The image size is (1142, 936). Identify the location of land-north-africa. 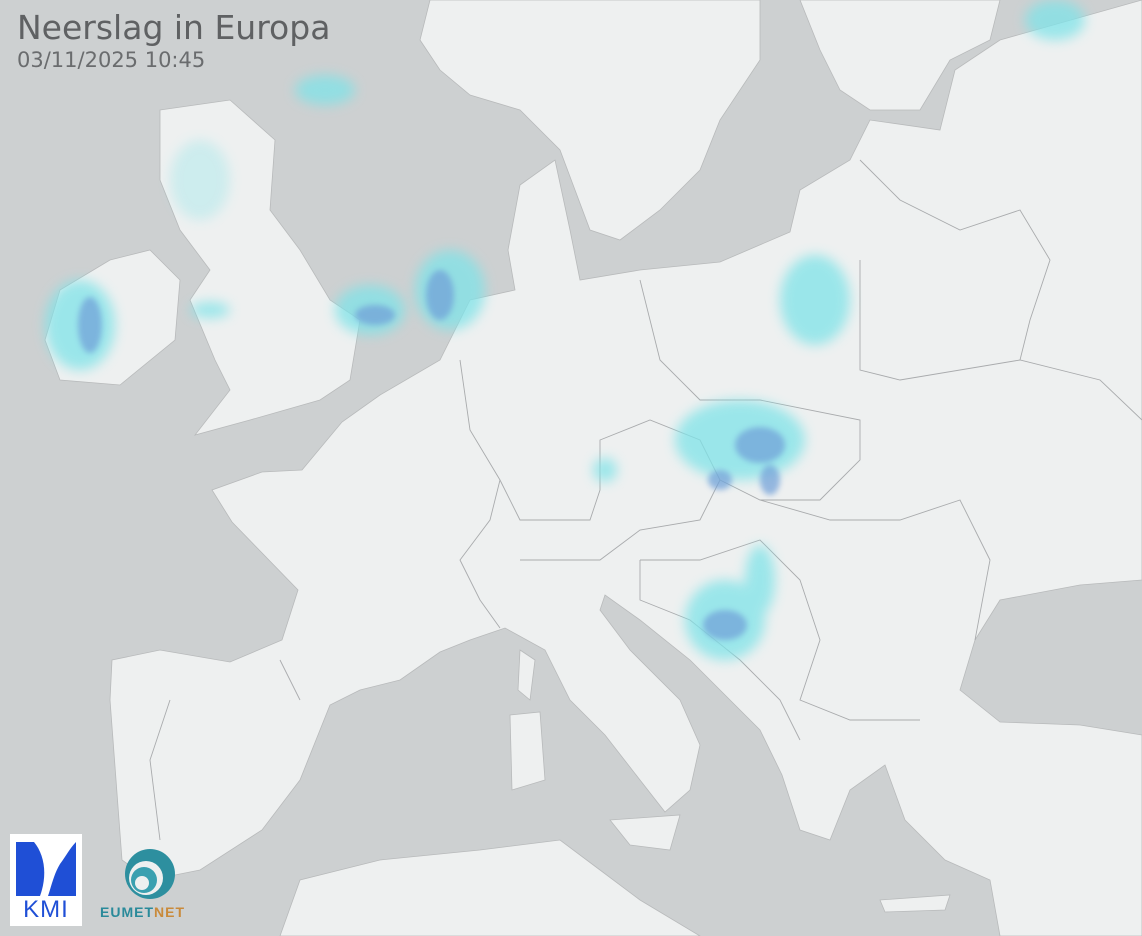
(490, 887).